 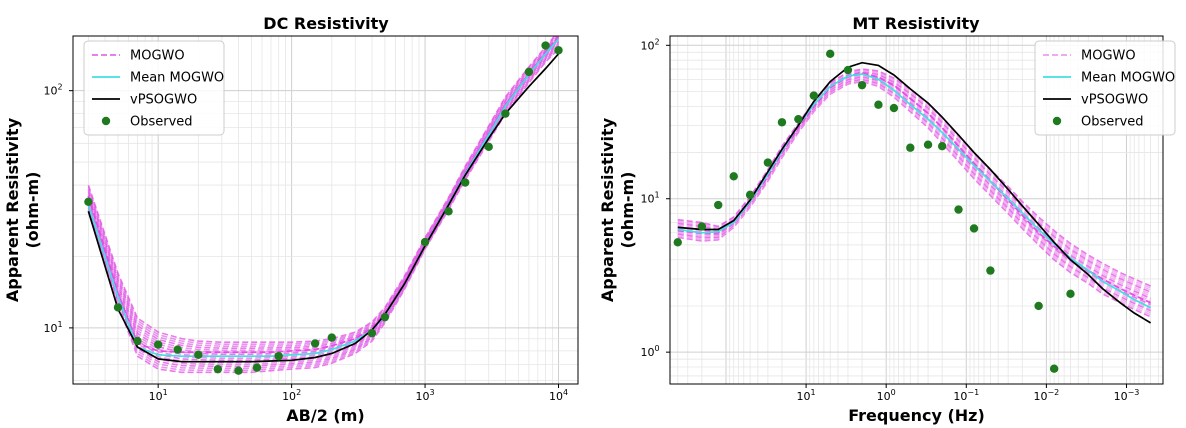 What do you see at coordinates (1127, 395) in the screenshot?
I see `x-tick-label: 10⁻³` at bounding box center [1127, 395].